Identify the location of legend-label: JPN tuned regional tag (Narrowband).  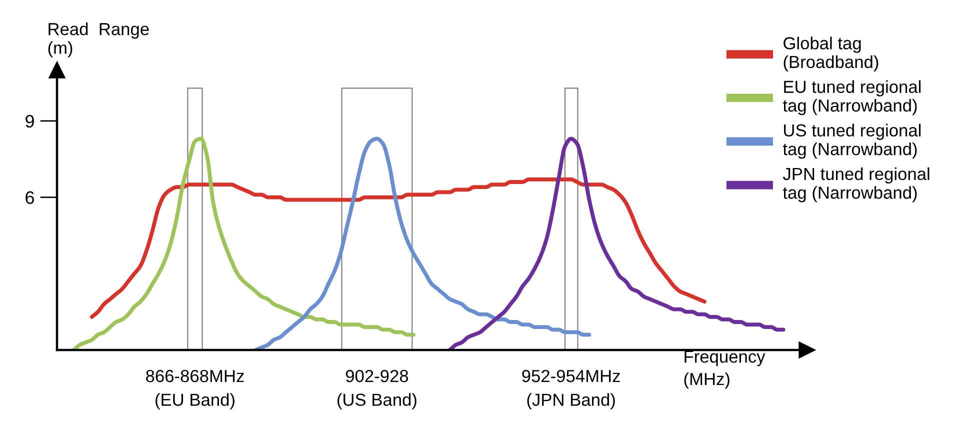
(856, 184).